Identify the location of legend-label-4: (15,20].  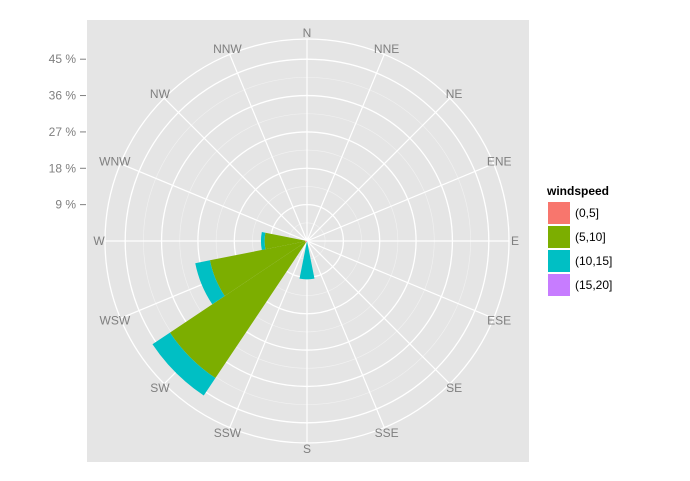
(593, 285).